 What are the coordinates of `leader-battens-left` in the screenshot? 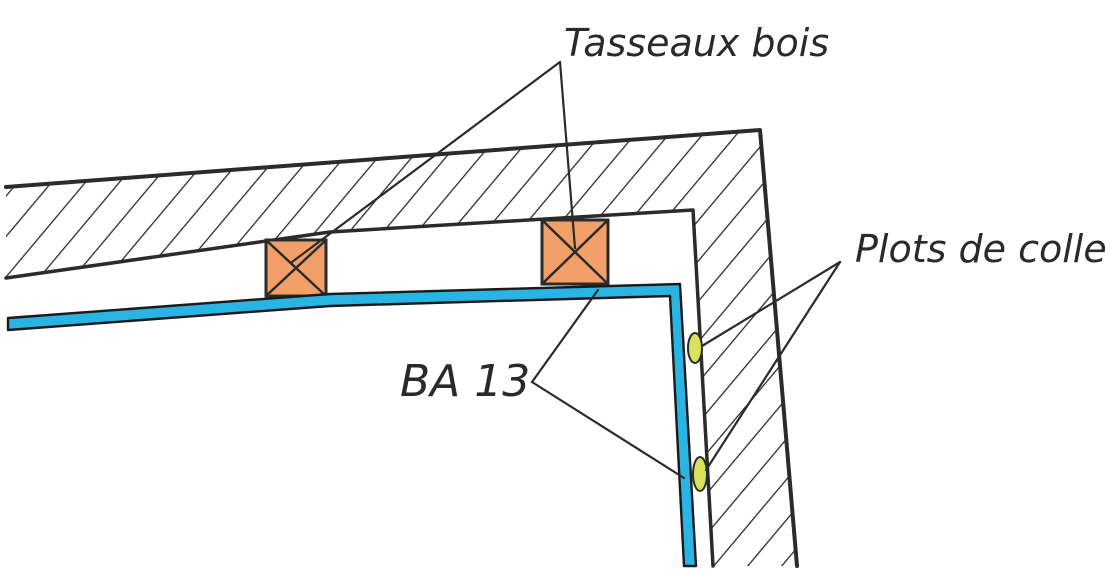 It's located at (426, 162).